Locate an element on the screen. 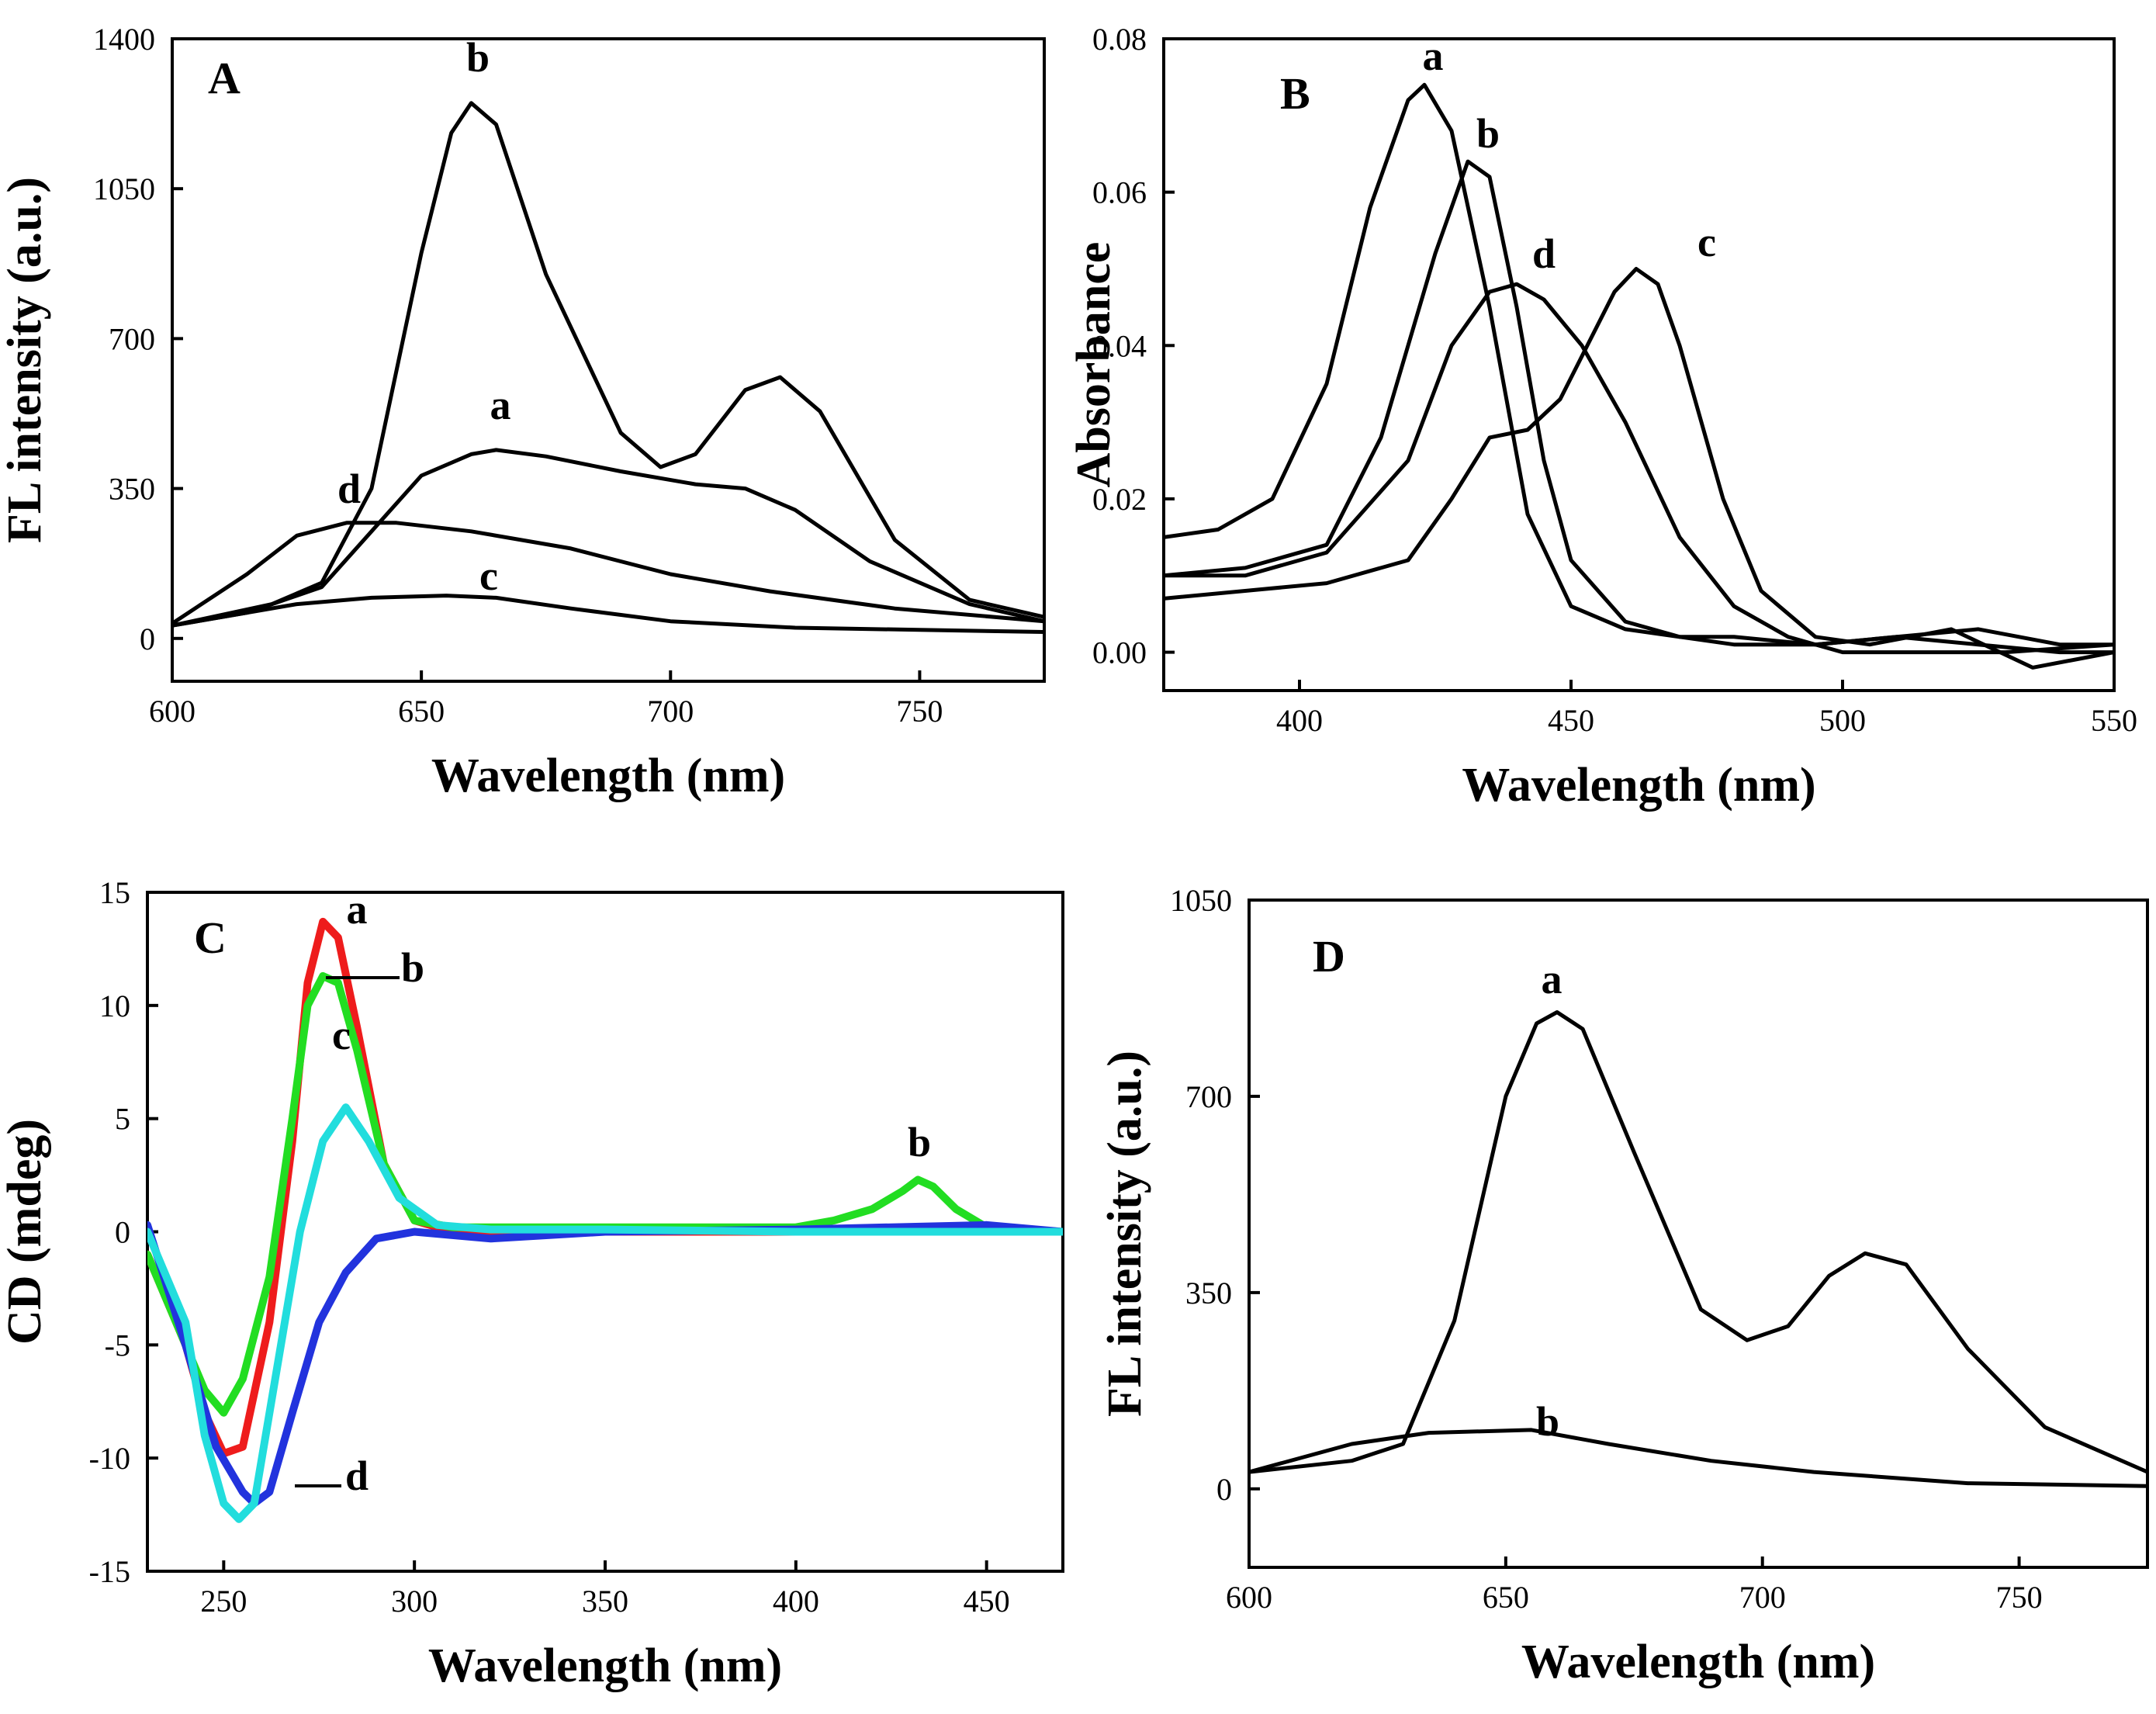  y-tick-label: 1400 is located at coordinates (124, 39).